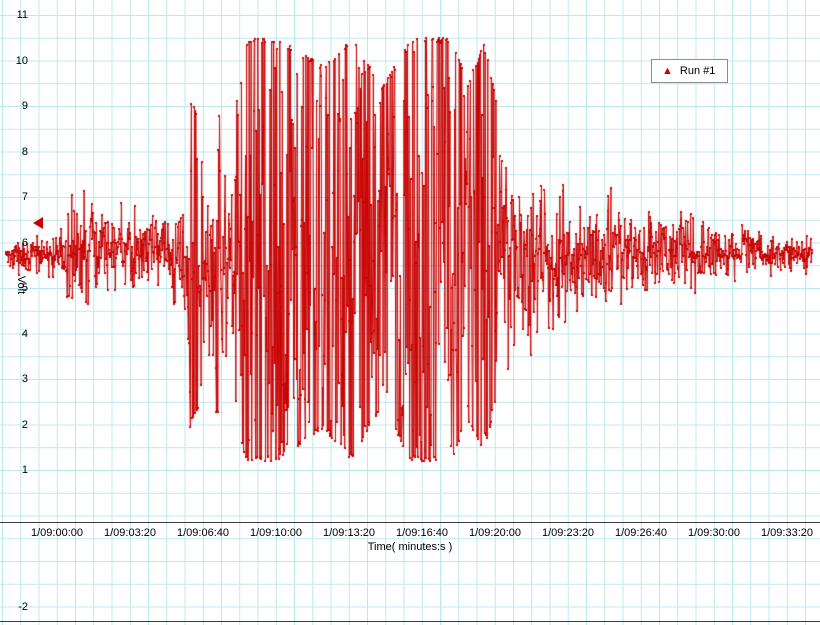  What do you see at coordinates (57, 533) in the screenshot?
I see `x-tick-label: 1/09:00:00` at bounding box center [57, 533].